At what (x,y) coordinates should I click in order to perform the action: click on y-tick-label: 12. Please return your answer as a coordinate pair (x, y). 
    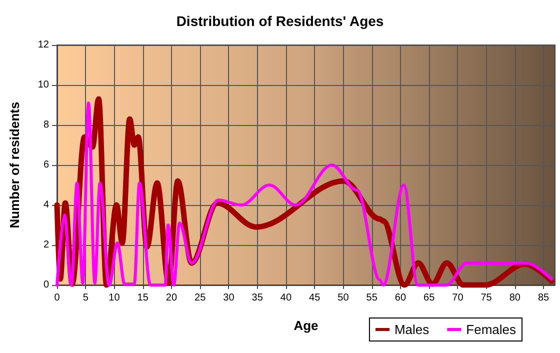
    Looking at the image, I should click on (44, 45).